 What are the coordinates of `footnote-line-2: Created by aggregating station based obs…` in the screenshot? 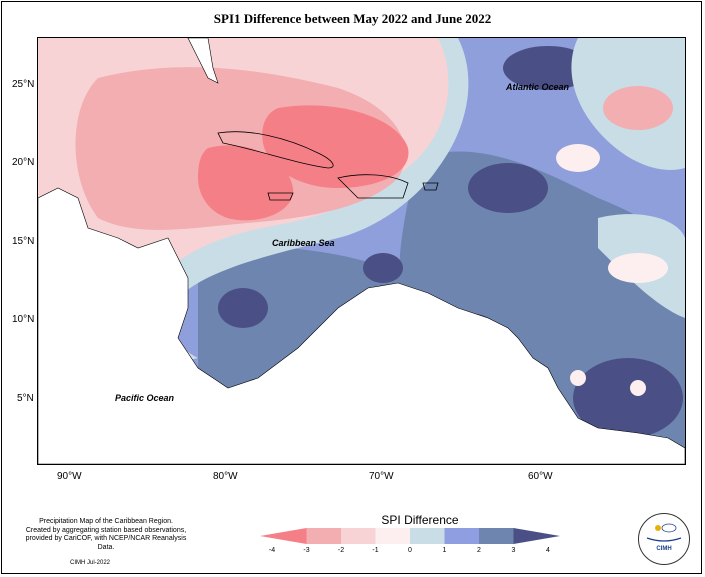 It's located at (106, 530).